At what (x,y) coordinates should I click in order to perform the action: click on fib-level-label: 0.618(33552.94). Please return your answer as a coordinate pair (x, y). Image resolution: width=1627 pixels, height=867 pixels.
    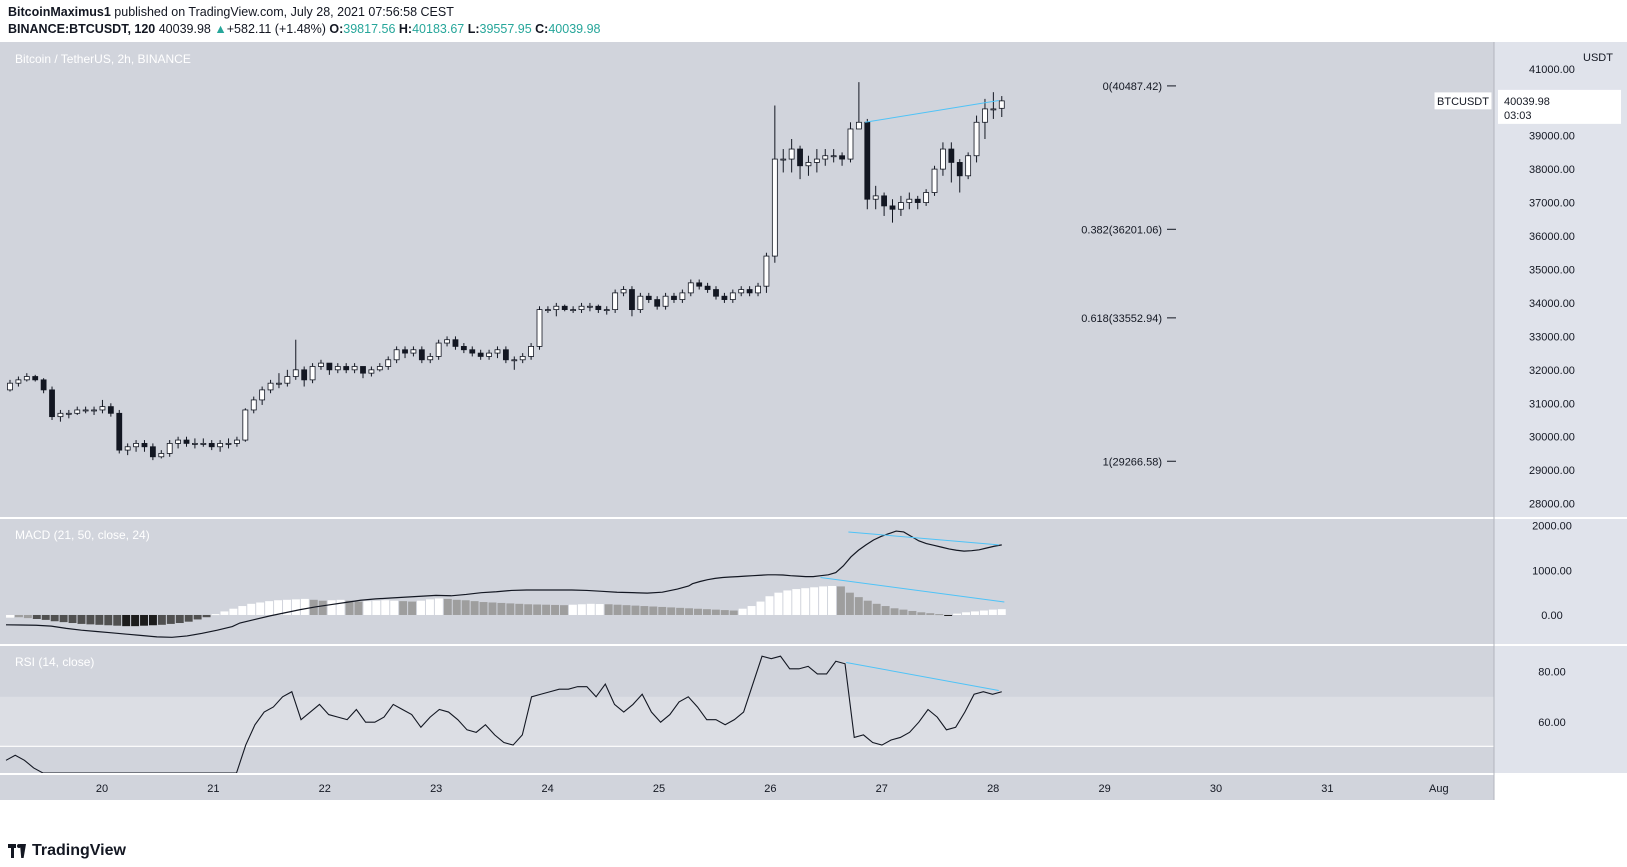
    Looking at the image, I should click on (1121, 319).